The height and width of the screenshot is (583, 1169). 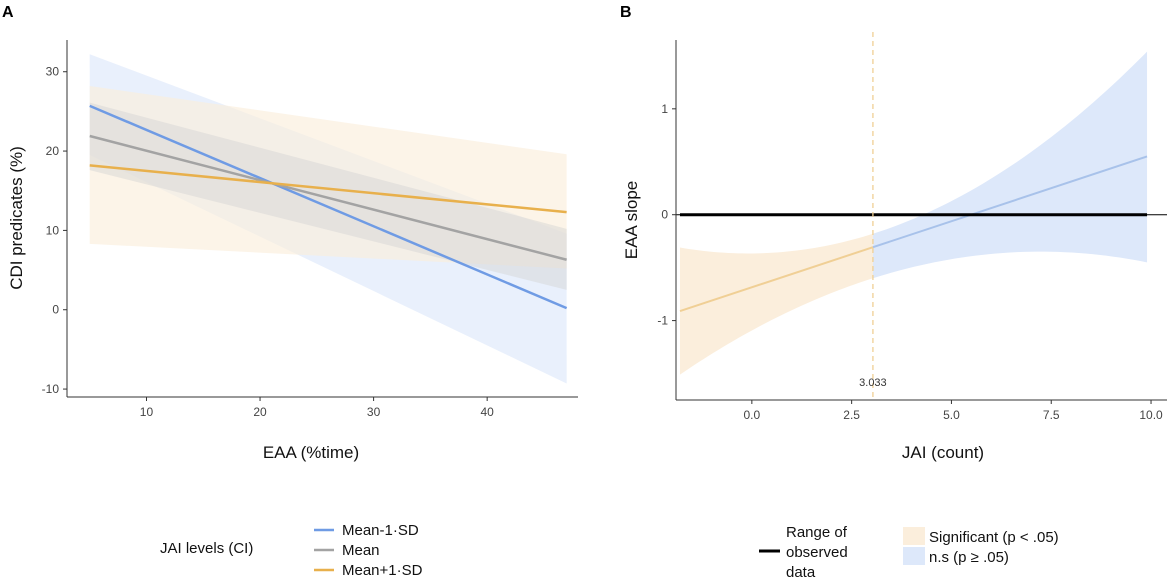 What do you see at coordinates (382, 570) in the screenshot?
I see `legend-entry-high: Mean+1·SD` at bounding box center [382, 570].